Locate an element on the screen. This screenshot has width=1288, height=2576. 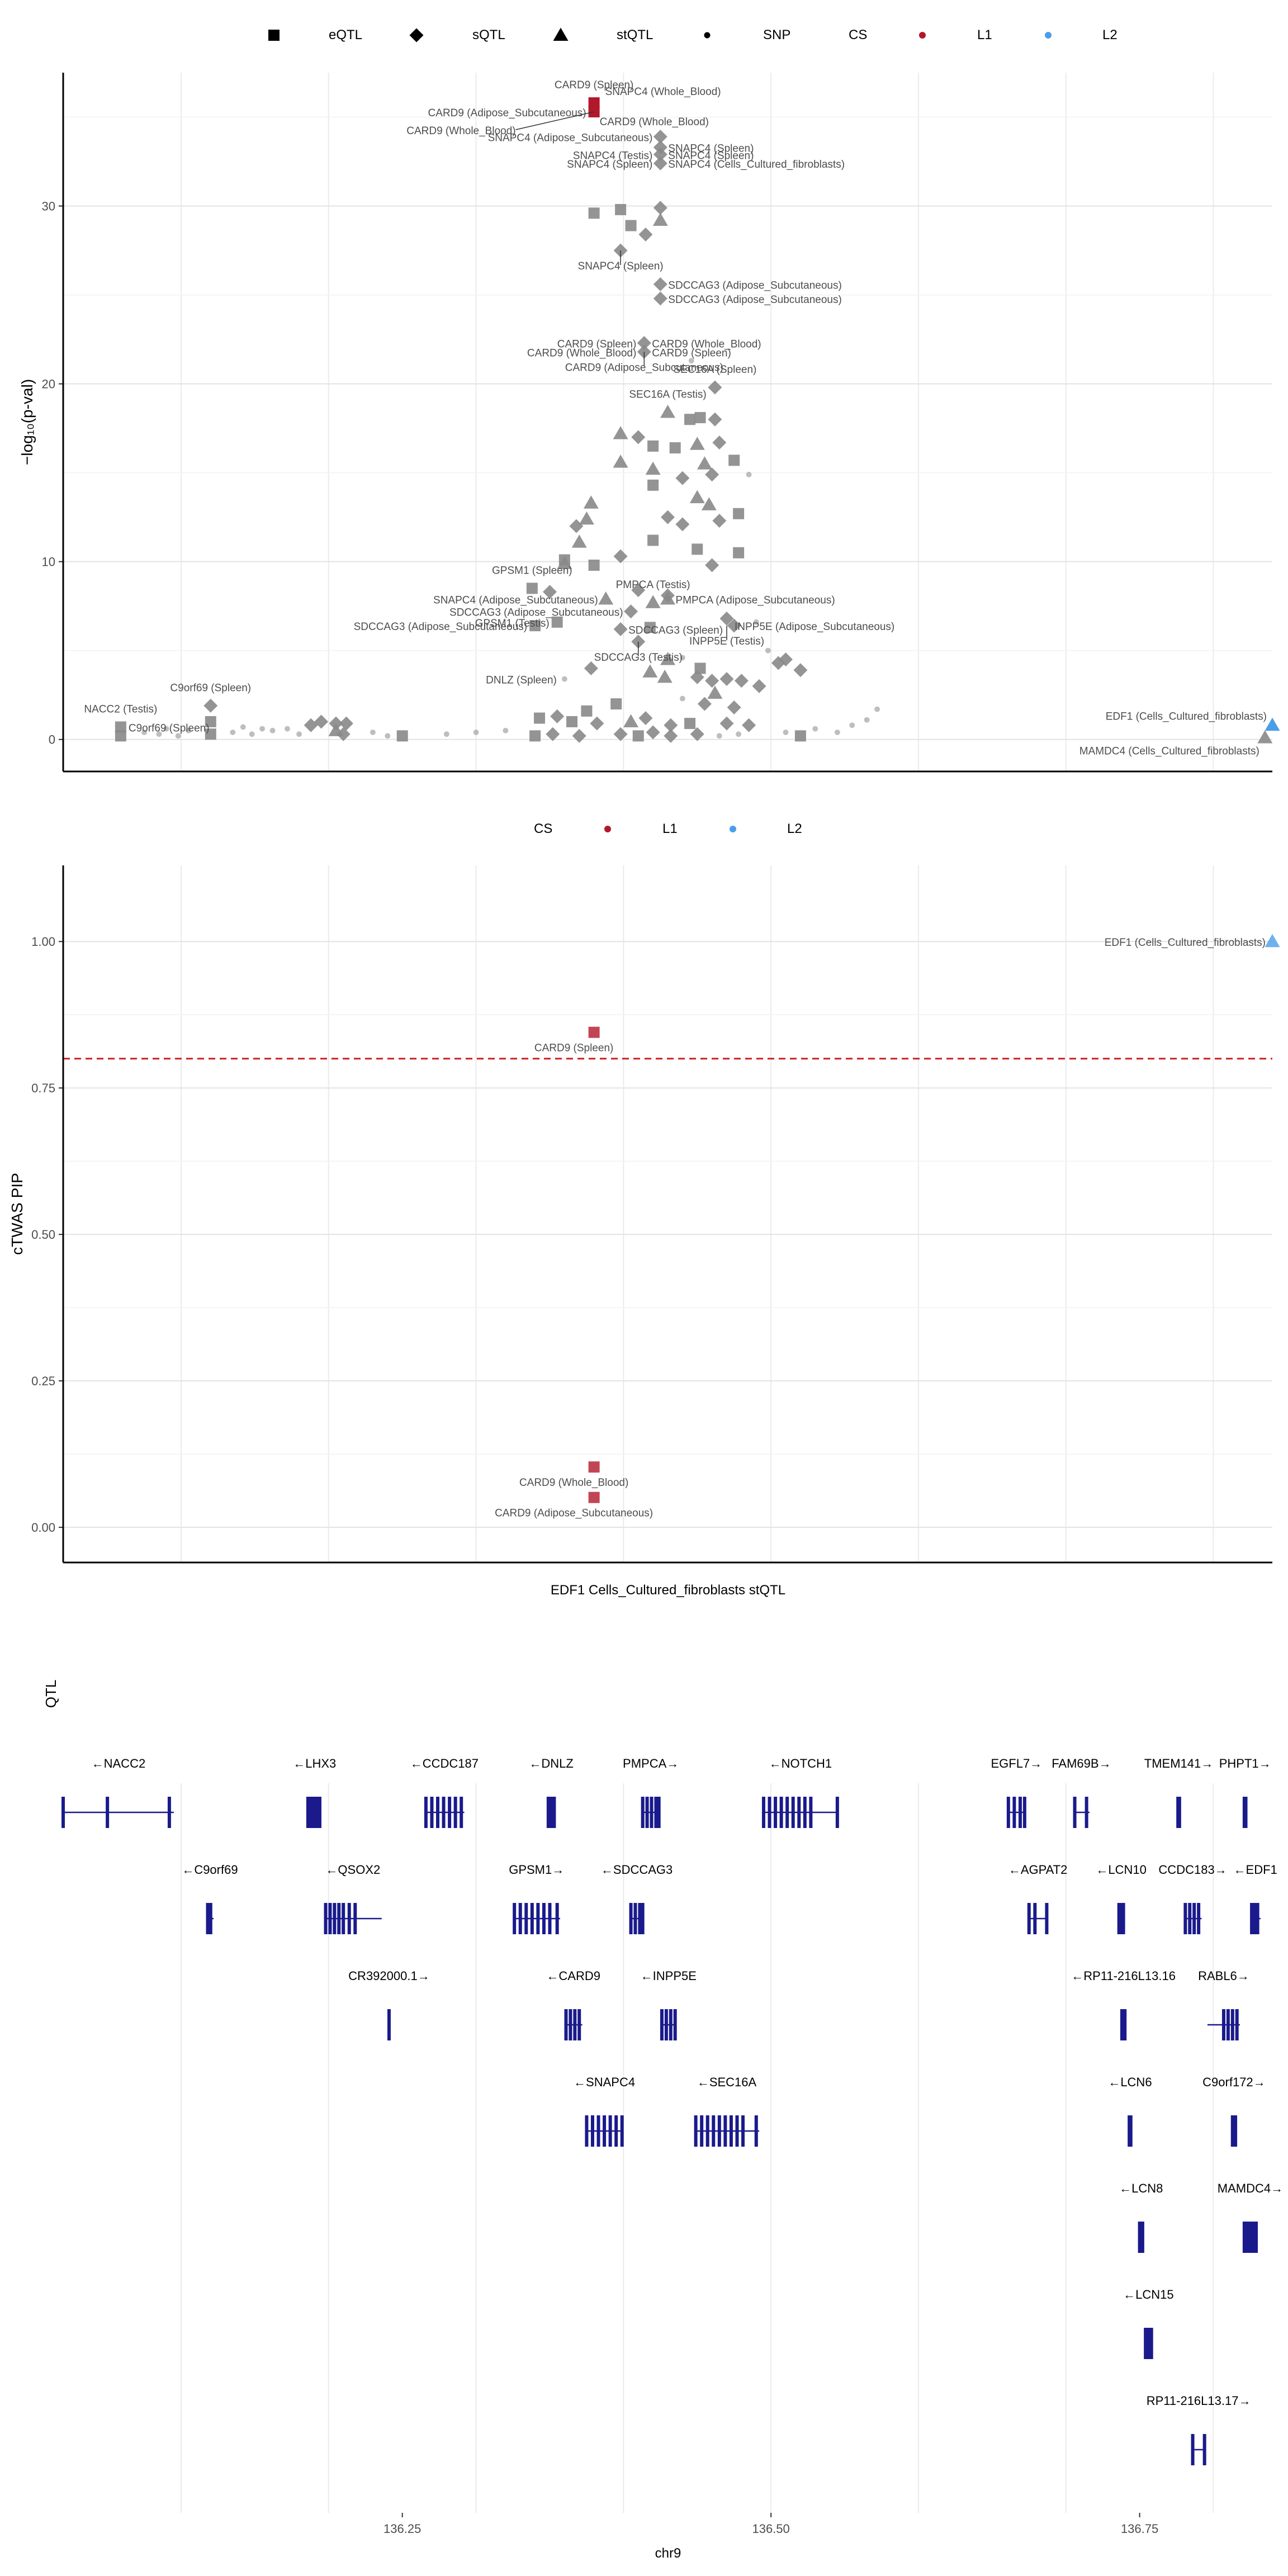
y-tick-label: 30 is located at coordinates (49, 207).